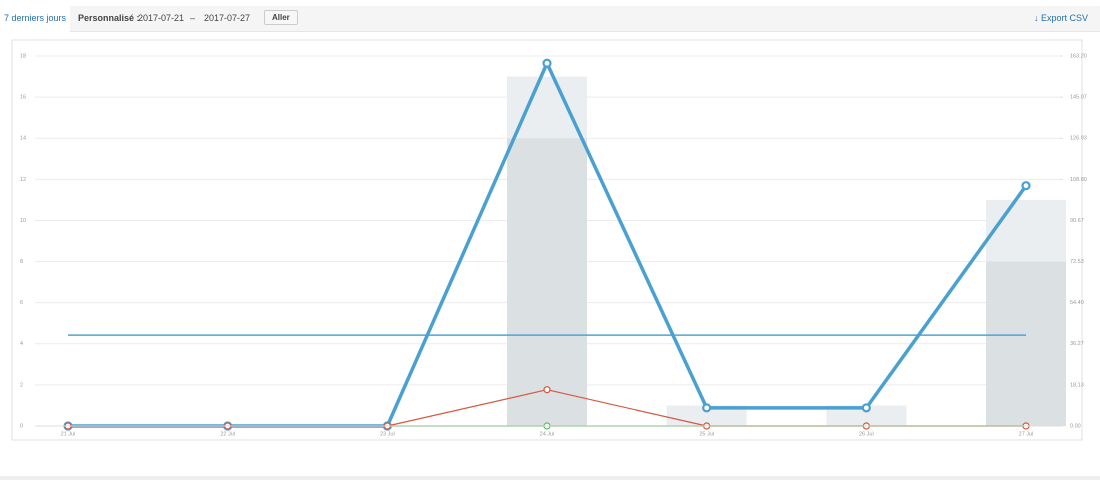 The height and width of the screenshot is (480, 1100). What do you see at coordinates (109, 18) in the screenshot?
I see `custom-label: Personnalisé :` at bounding box center [109, 18].